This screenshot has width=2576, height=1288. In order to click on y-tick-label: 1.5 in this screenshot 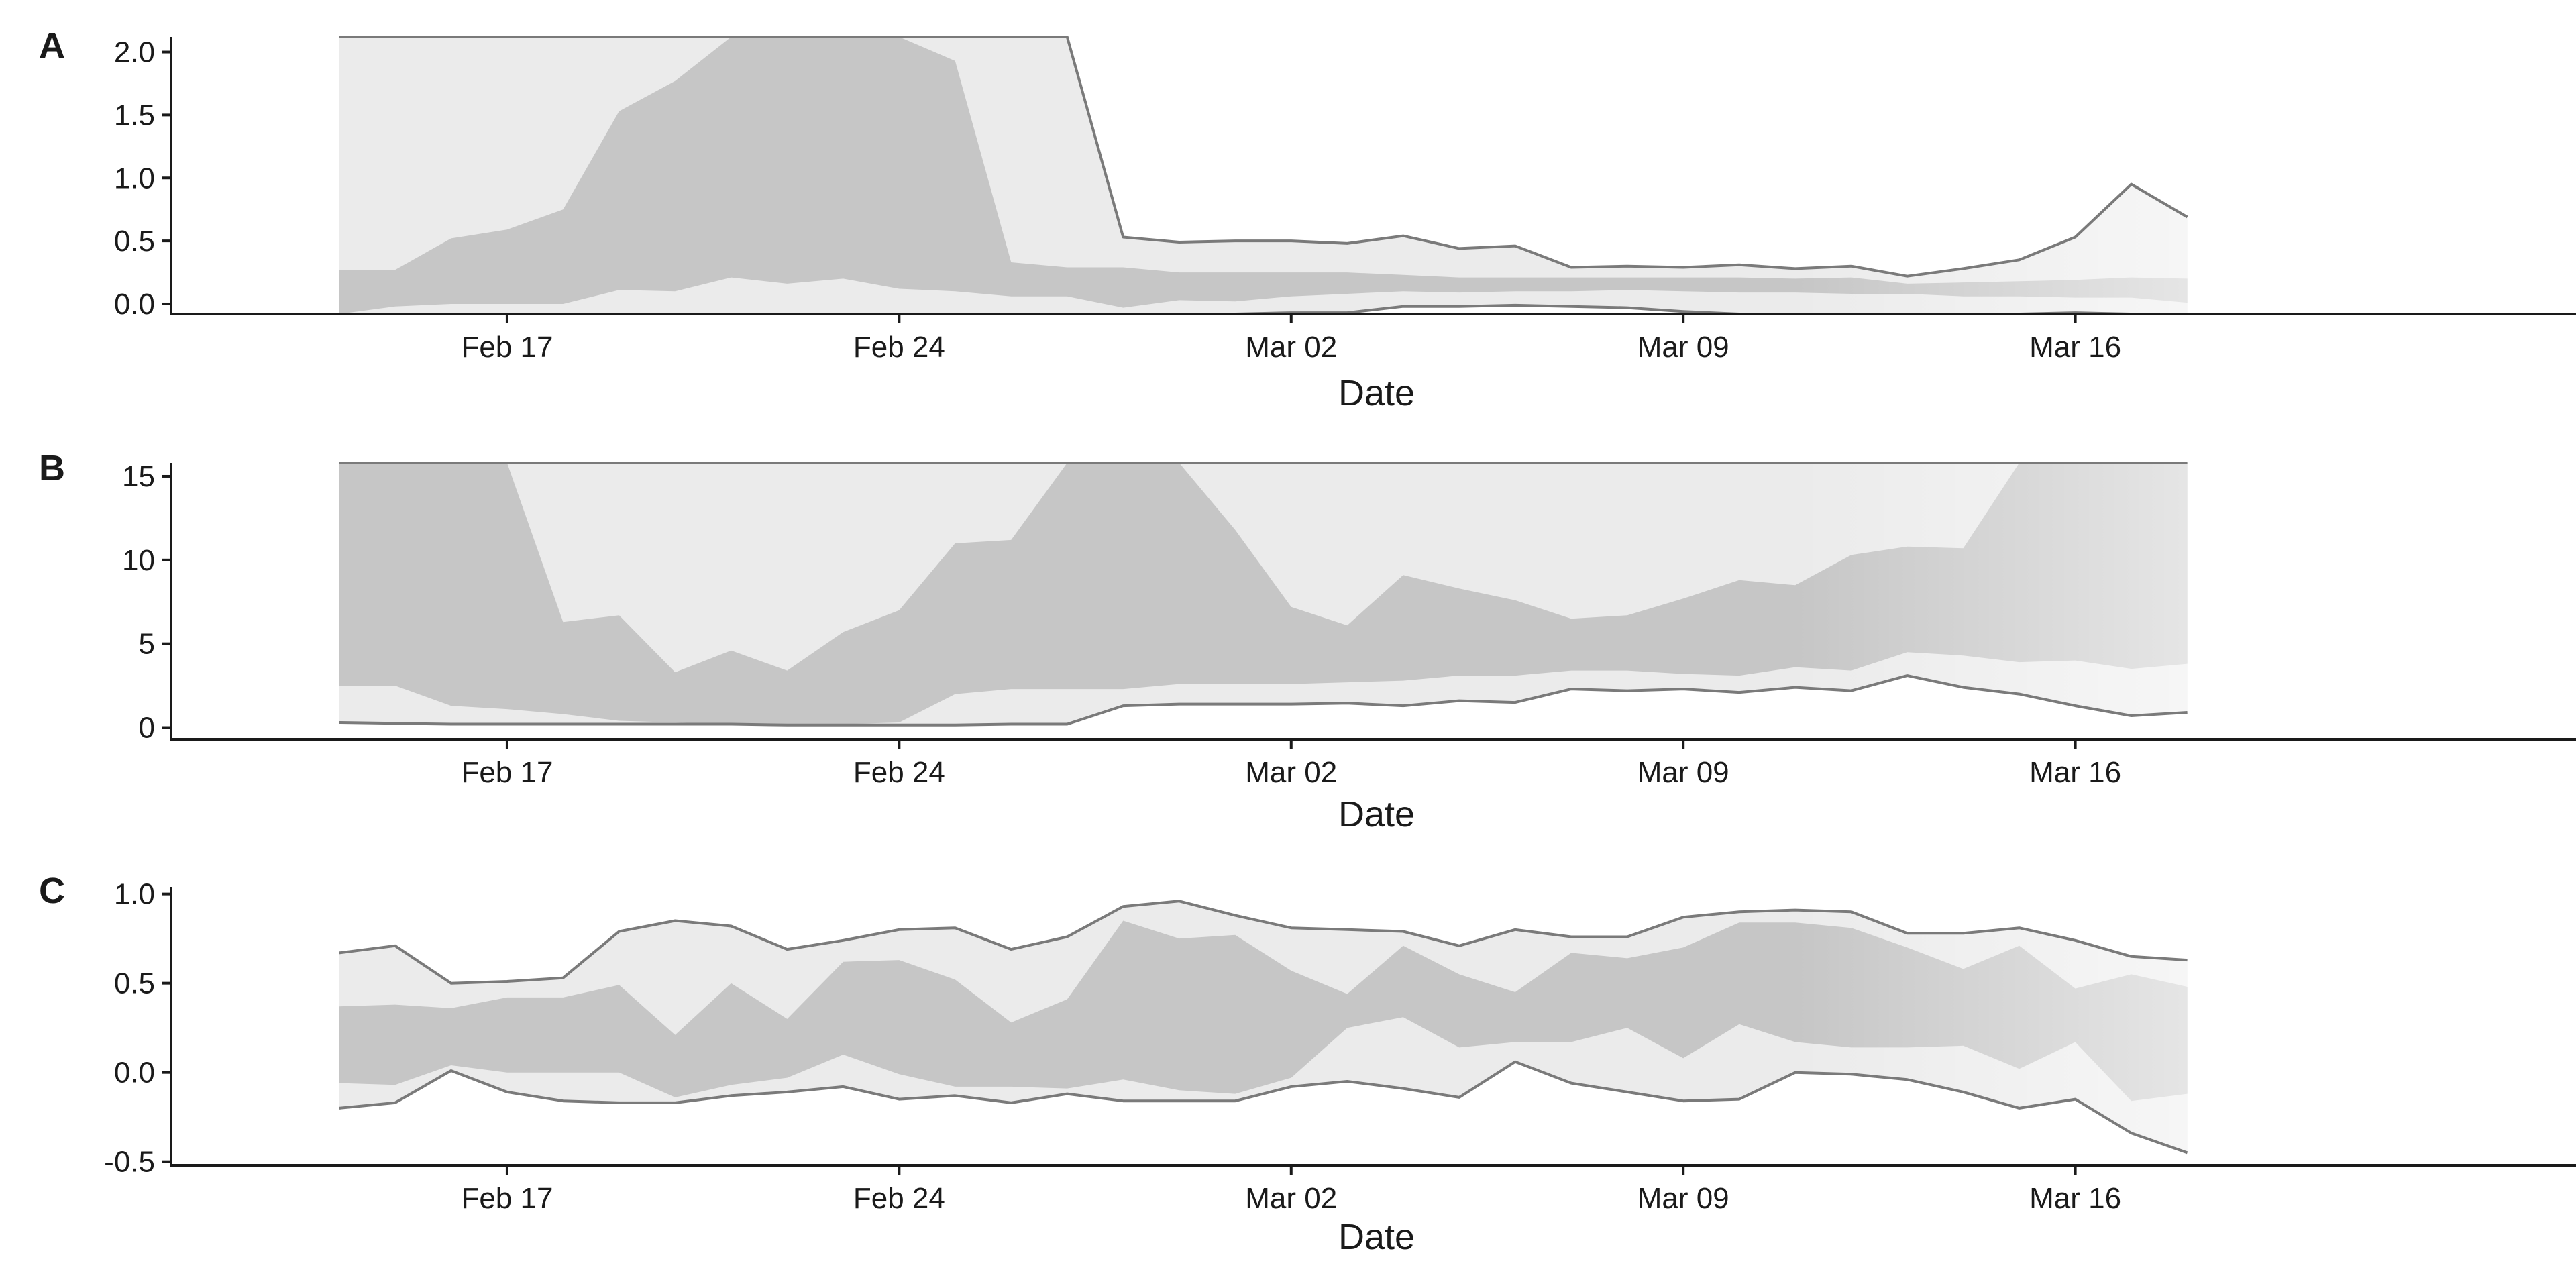, I will do `click(134, 115)`.